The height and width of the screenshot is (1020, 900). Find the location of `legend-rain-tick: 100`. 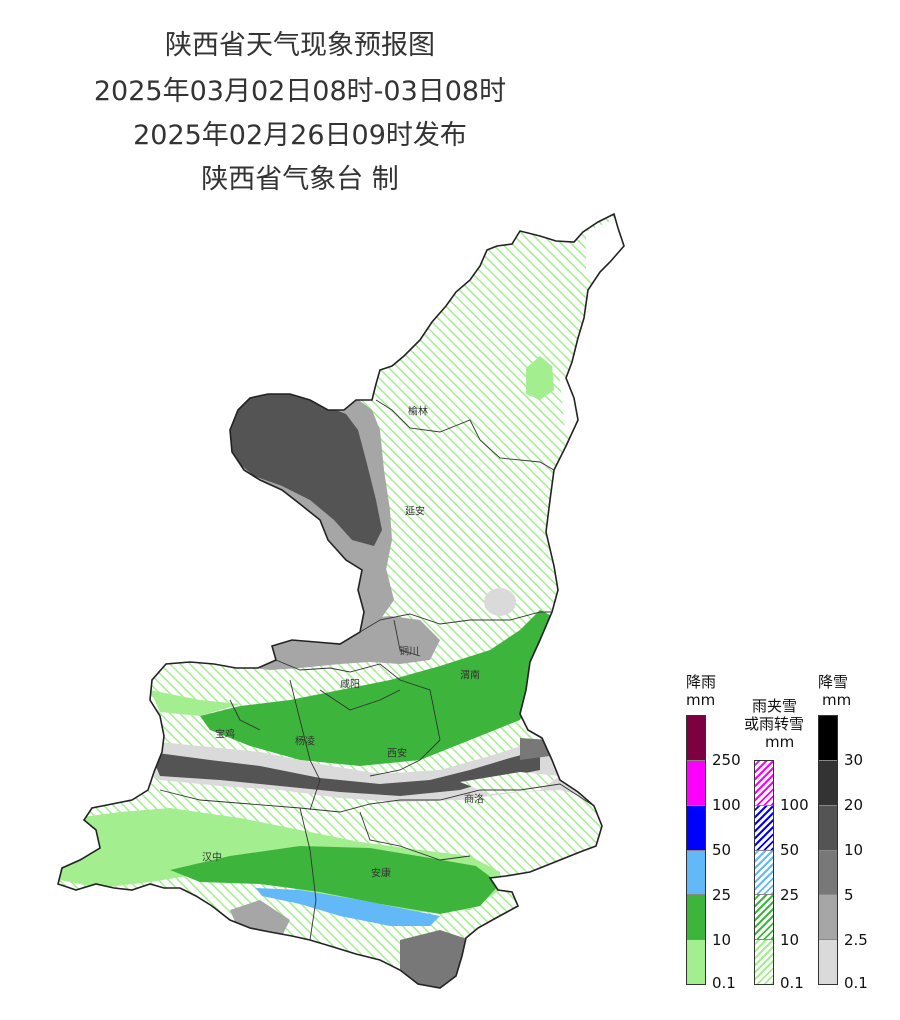

legend-rain-tick: 100 is located at coordinates (726, 805).